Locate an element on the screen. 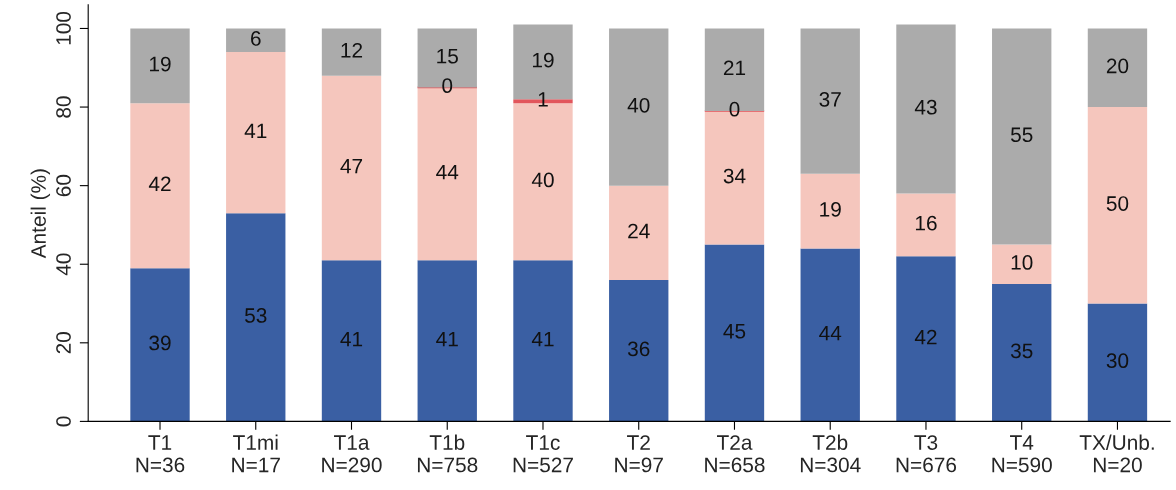 The width and height of the screenshot is (1176, 490). x-tick-label: T2 N=97 is located at coordinates (639, 454).